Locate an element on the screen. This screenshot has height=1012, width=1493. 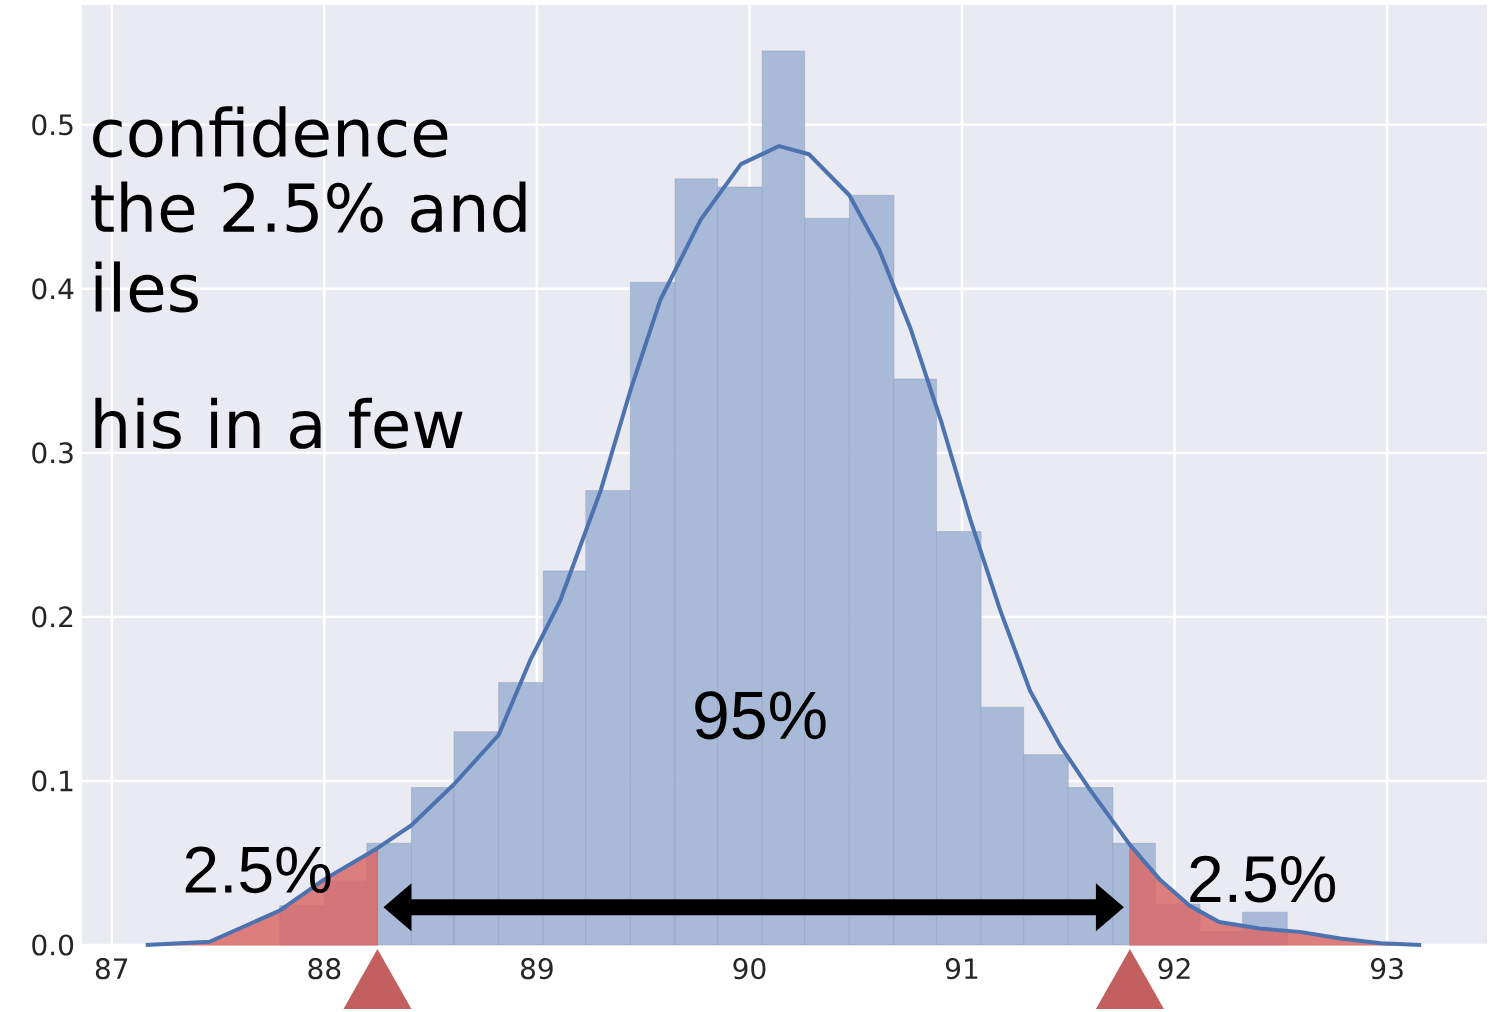
x-tick-label: 89 is located at coordinates (536, 969).